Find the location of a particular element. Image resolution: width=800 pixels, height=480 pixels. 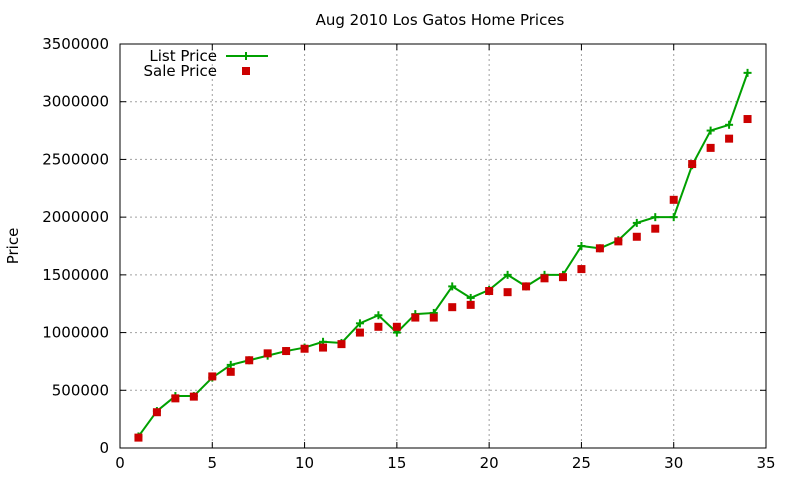

y-tick-label: 1500000 is located at coordinates (75, 275).